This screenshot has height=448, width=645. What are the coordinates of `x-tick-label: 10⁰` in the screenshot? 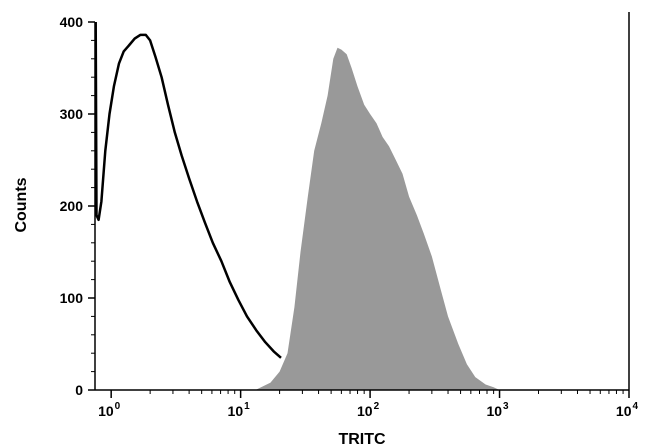 It's located at (109, 410).